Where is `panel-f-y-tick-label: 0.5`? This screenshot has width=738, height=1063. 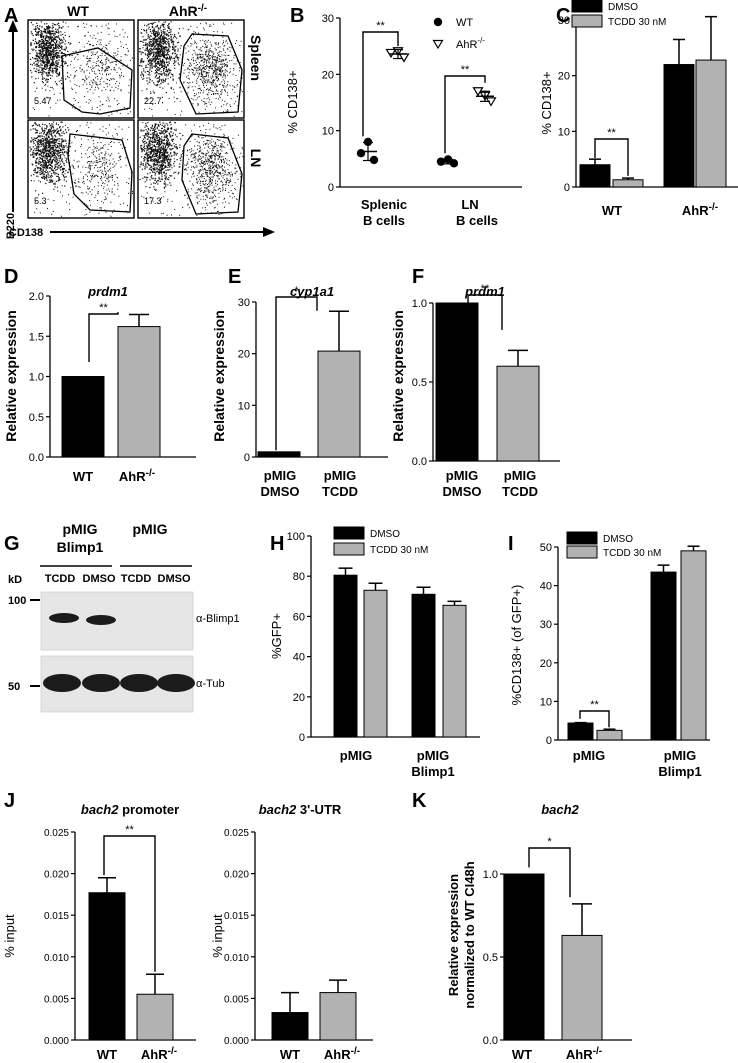 panel-f-y-tick-label: 0.5 is located at coordinates (419, 383).